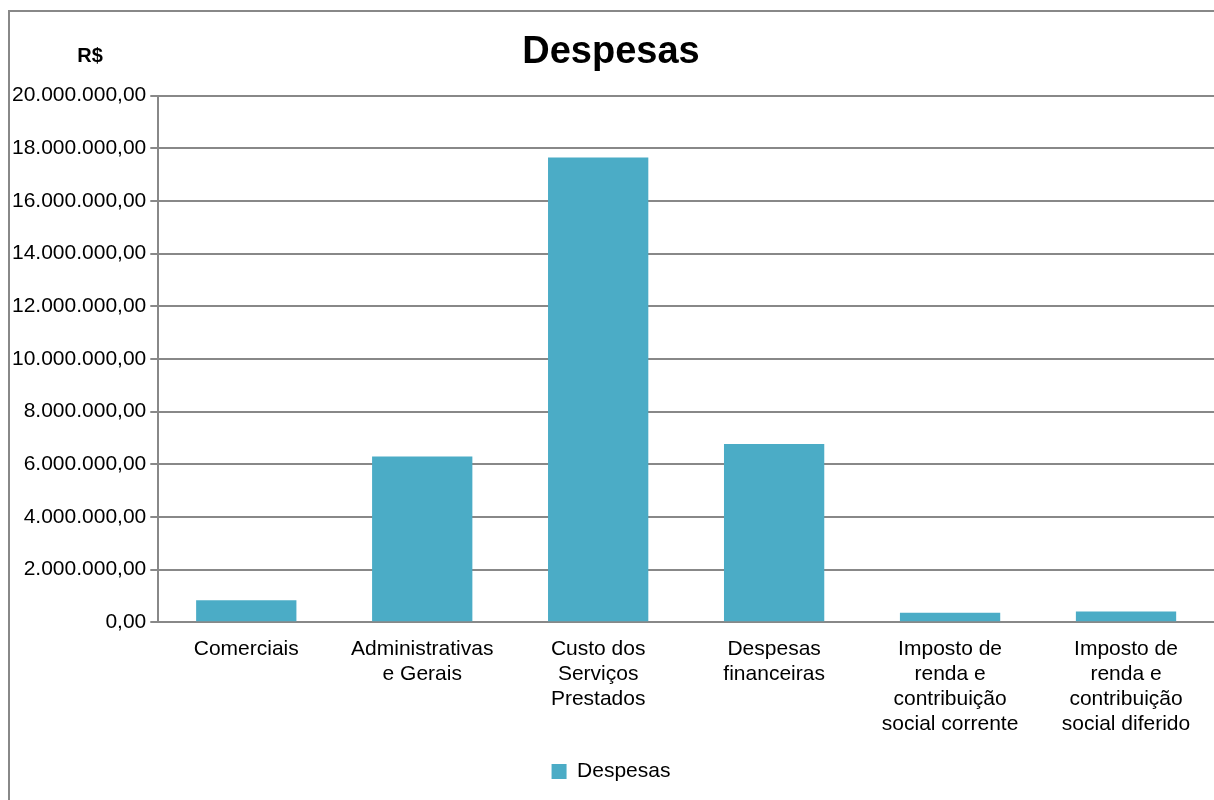 This screenshot has height=800, width=1214. I want to click on x-tick-label: Imposto de renda e contribuição social corrente, so click(950, 685).